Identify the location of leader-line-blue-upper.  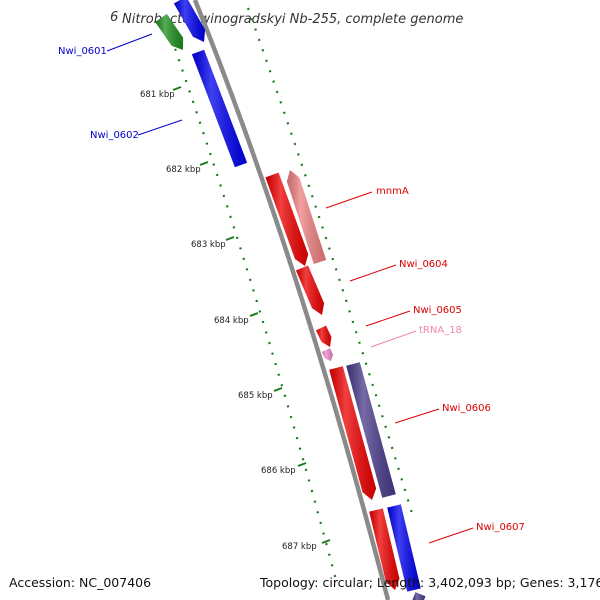
(160, 127).